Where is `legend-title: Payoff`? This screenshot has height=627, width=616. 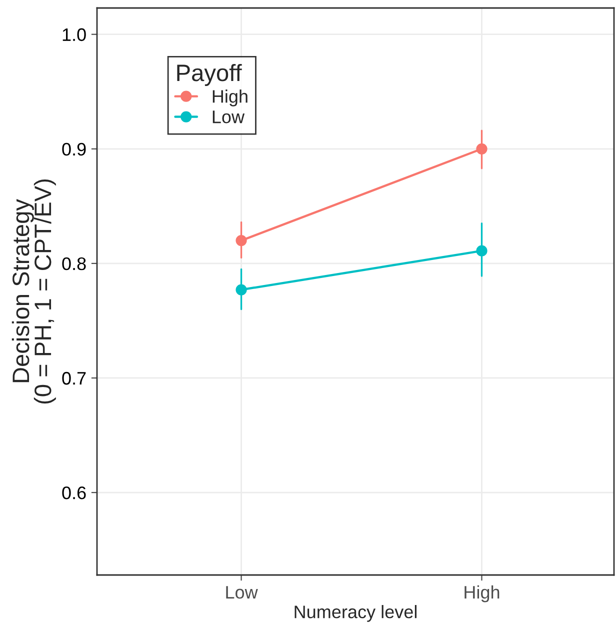 legend-title: Payoff is located at coordinates (209, 75).